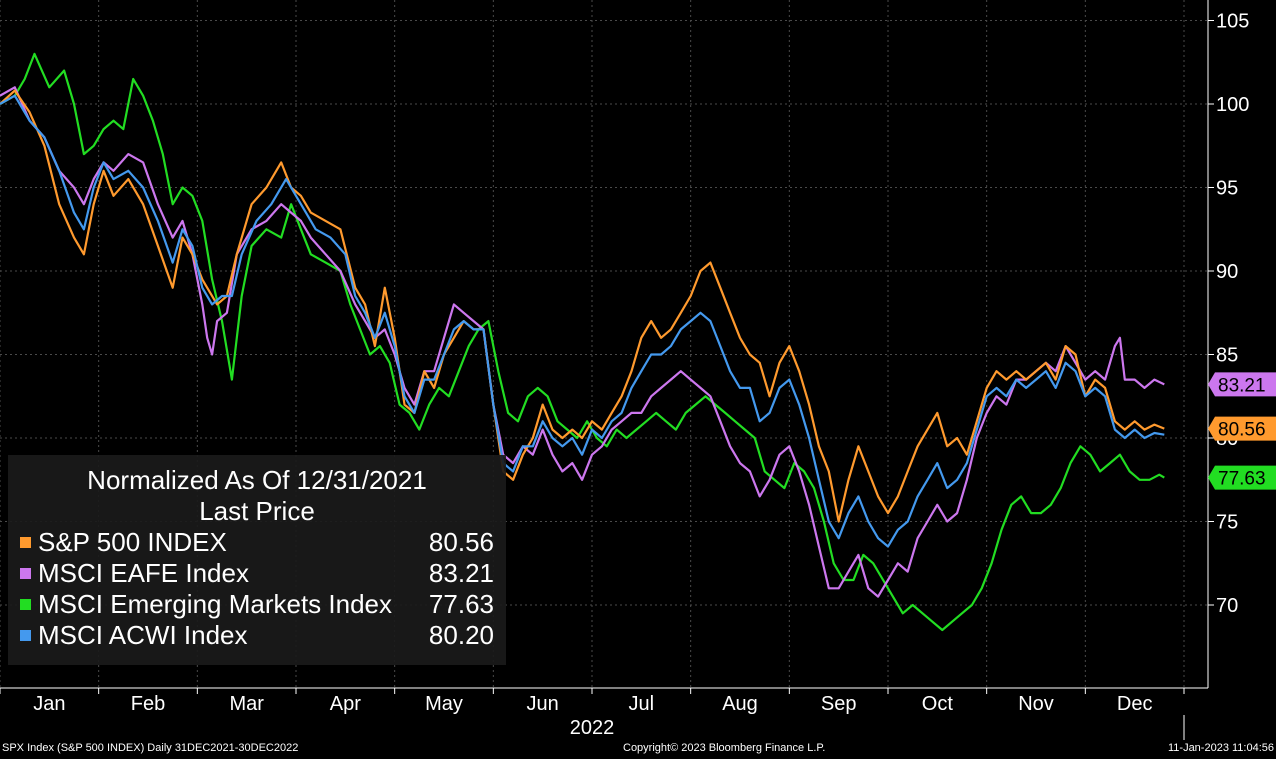 This screenshot has width=1276, height=759. Describe the element at coordinates (592, 728) in the screenshot. I see `x-axis-title: 2022` at that location.